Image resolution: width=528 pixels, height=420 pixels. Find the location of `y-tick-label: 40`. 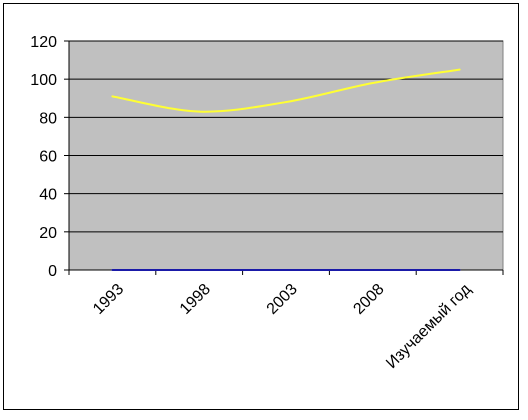

y-tick-label: 40 is located at coordinates (48, 195).